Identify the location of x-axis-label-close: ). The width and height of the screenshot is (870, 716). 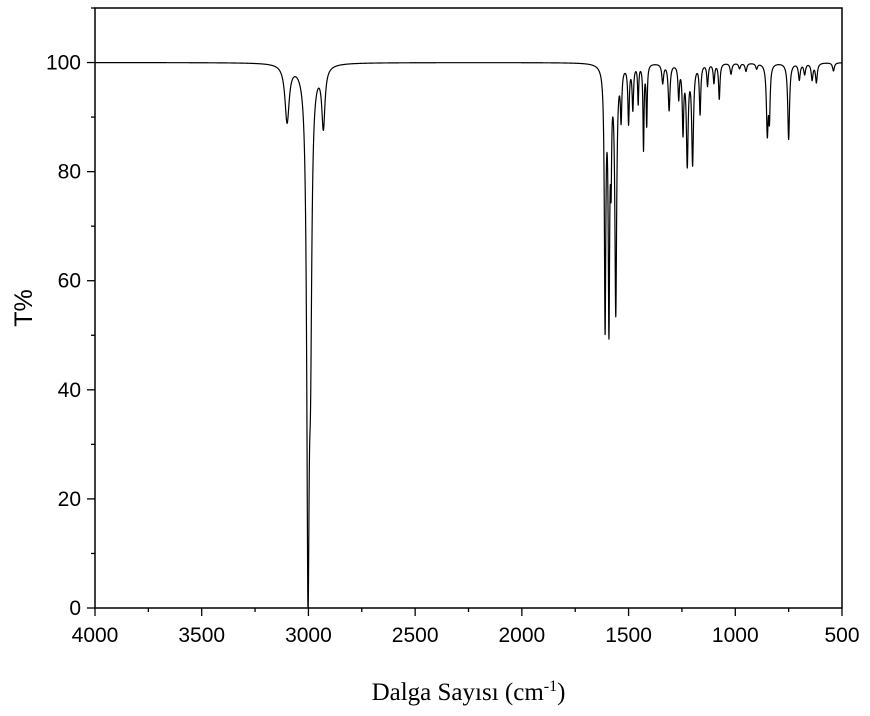
(561, 692).